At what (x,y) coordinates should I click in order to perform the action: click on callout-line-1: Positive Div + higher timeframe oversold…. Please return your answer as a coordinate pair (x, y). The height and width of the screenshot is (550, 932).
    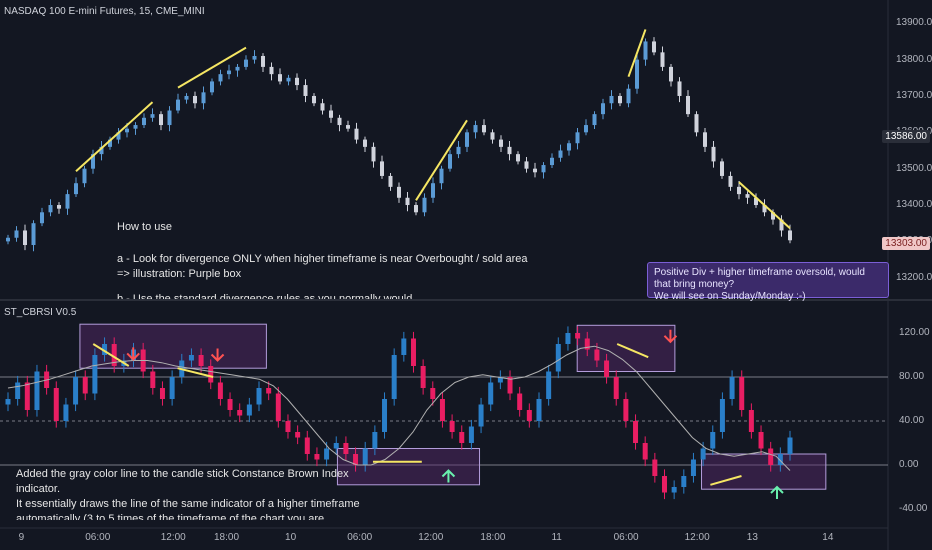
    Looking at the image, I should click on (759, 278).